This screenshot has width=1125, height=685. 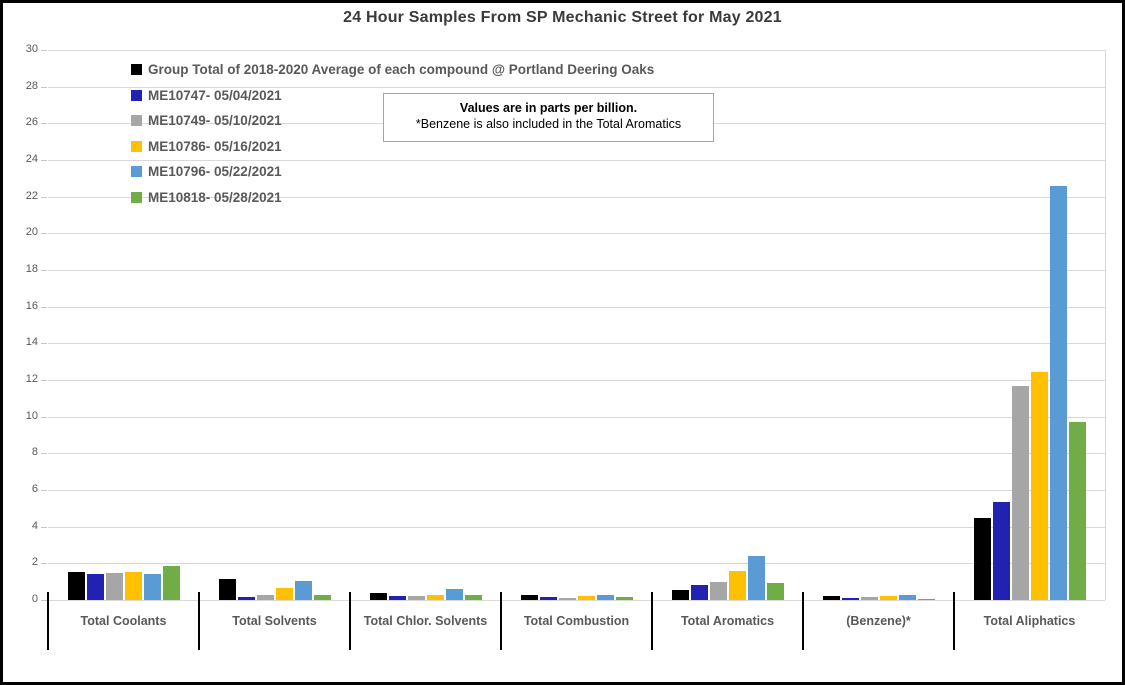 I want to click on y-axis-label-22: 22, so click(x=31, y=195).